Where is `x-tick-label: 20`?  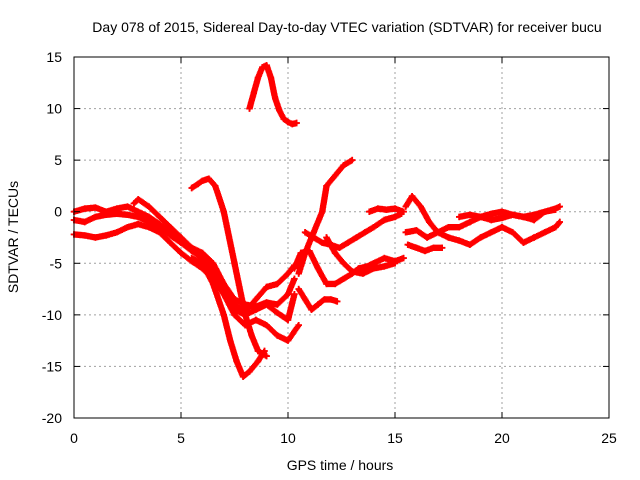
x-tick-label: 20 is located at coordinates (502, 438).